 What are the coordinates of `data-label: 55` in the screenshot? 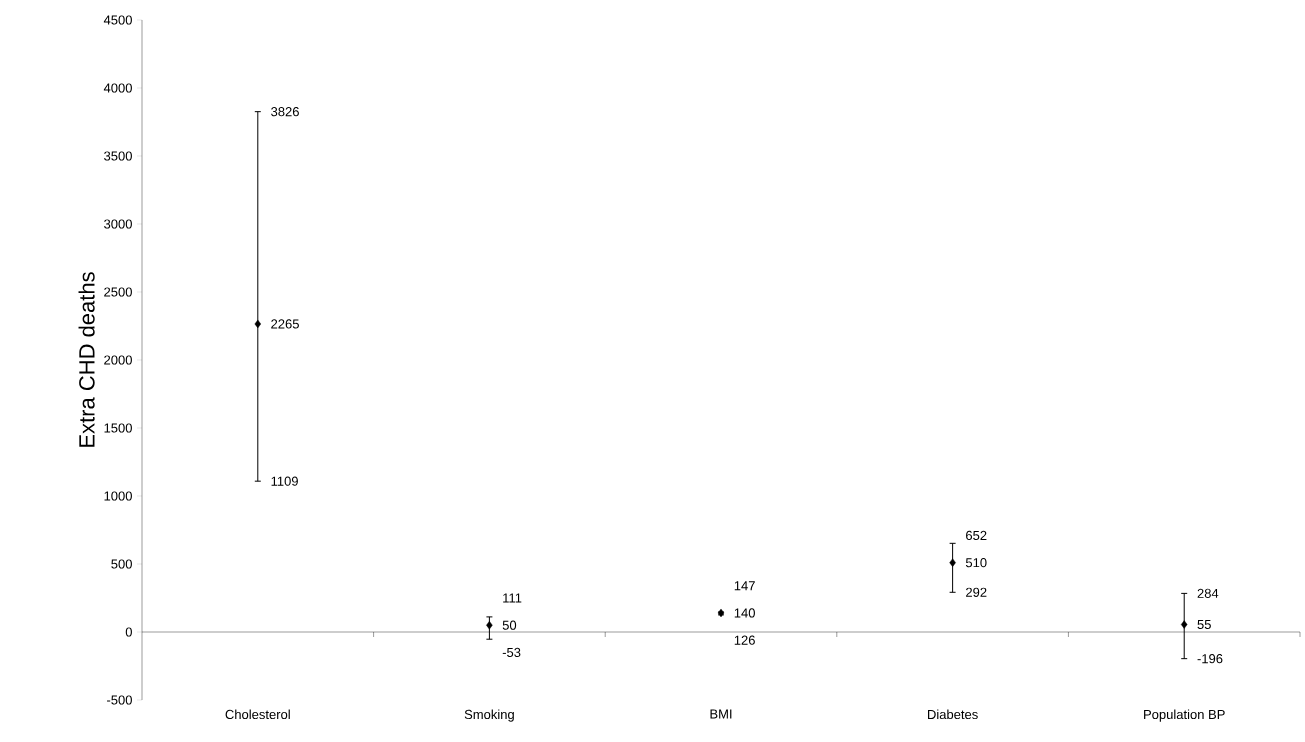 It's located at (1204, 624).